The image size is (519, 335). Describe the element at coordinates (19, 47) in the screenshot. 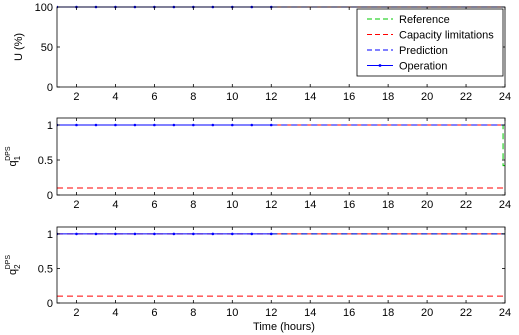

I see `y-axis-label: U (%)` at that location.